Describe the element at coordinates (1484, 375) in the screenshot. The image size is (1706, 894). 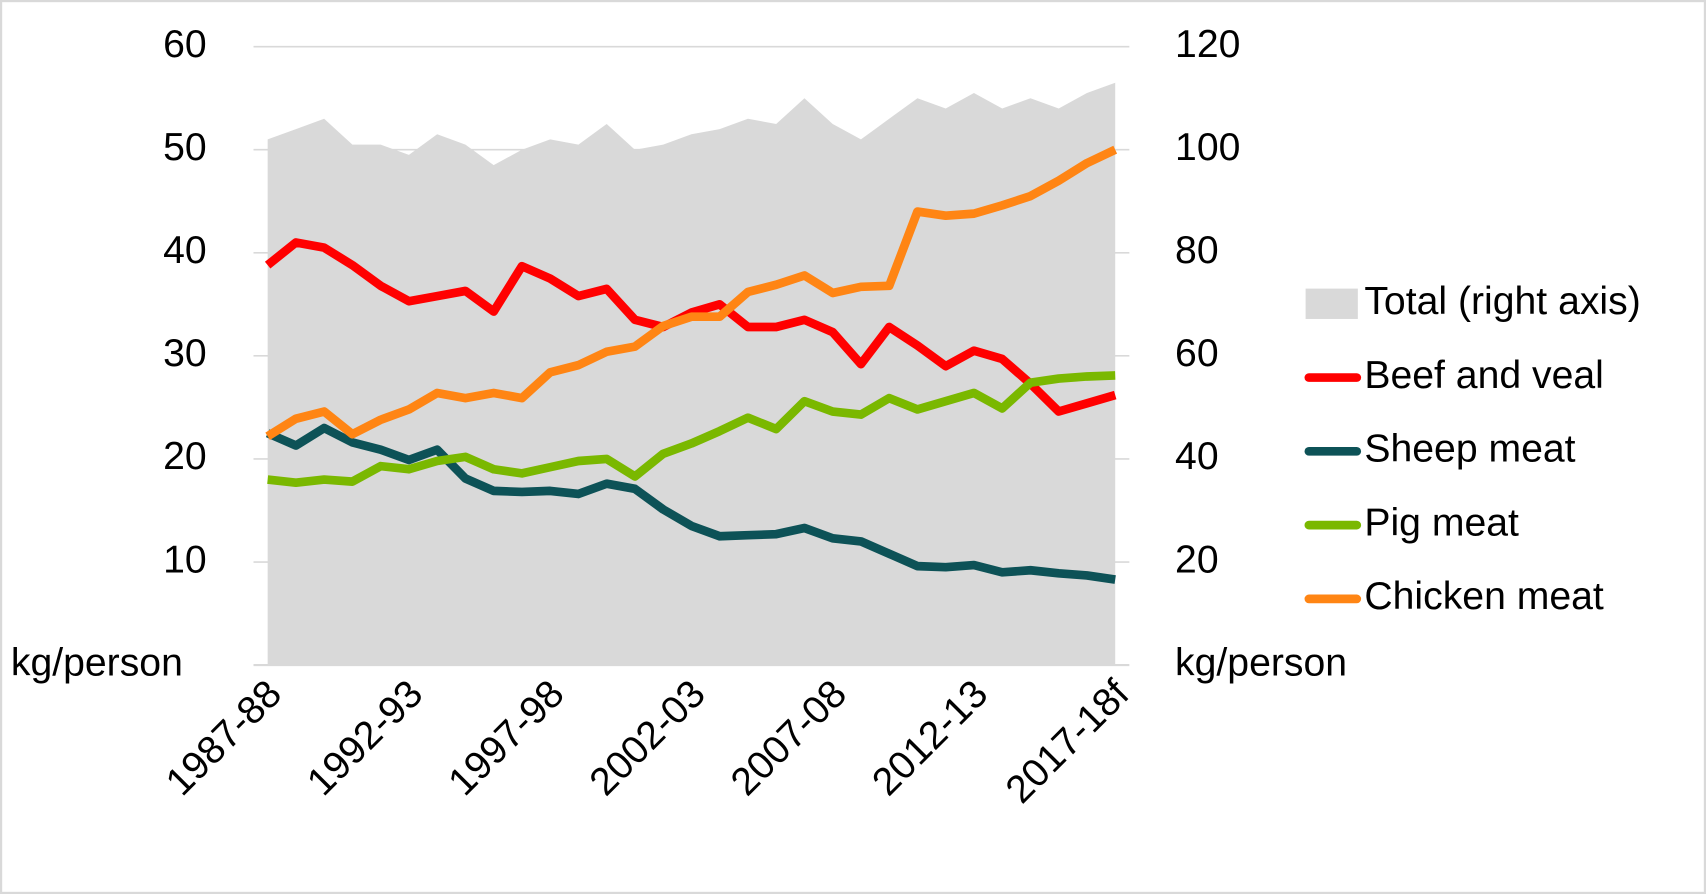
I see `legend-label: Beef and veal` at that location.